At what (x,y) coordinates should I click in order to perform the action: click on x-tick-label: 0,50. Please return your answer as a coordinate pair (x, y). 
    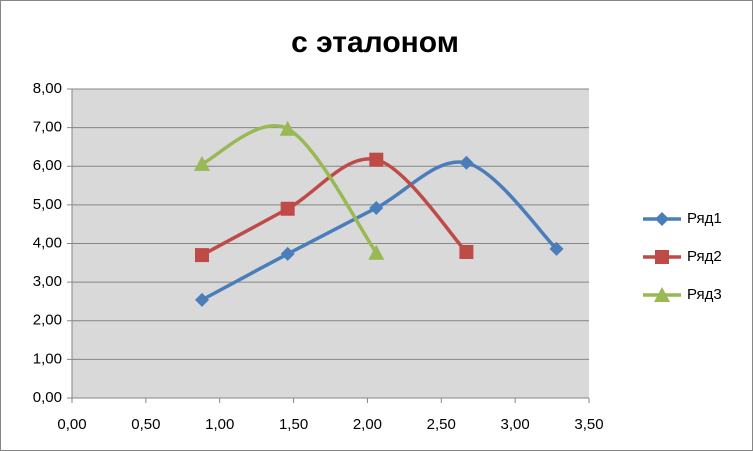
    Looking at the image, I should click on (145, 424).